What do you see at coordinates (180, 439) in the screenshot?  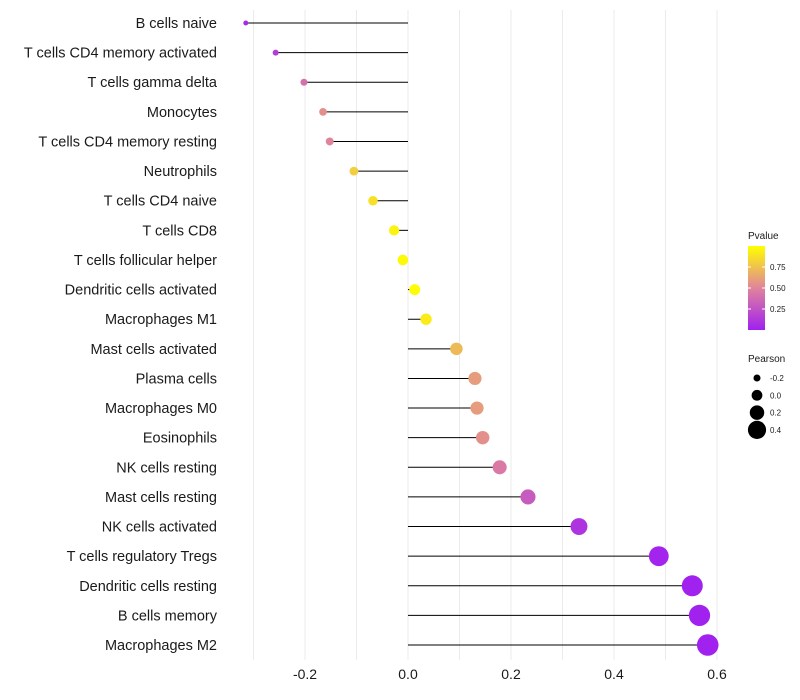 I see `category-label: Eosinophils` at bounding box center [180, 439].